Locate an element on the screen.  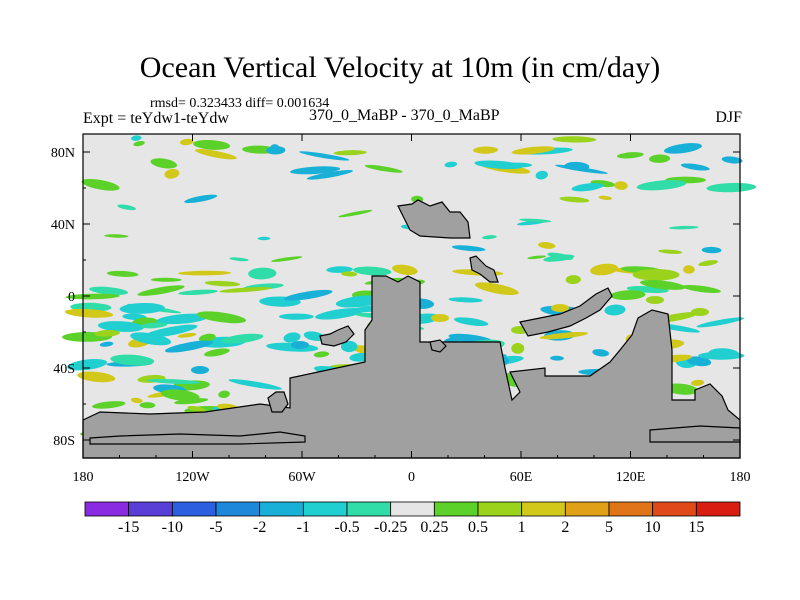
y-tick-label: 40N is located at coordinates (63, 225).